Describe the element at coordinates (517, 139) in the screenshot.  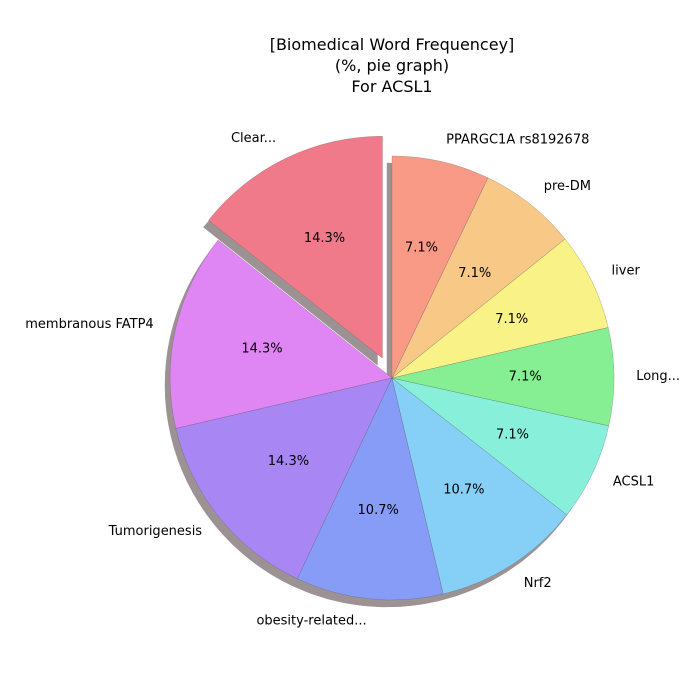
I see `slice-label-9: PPARGC1A rs8192678` at that location.